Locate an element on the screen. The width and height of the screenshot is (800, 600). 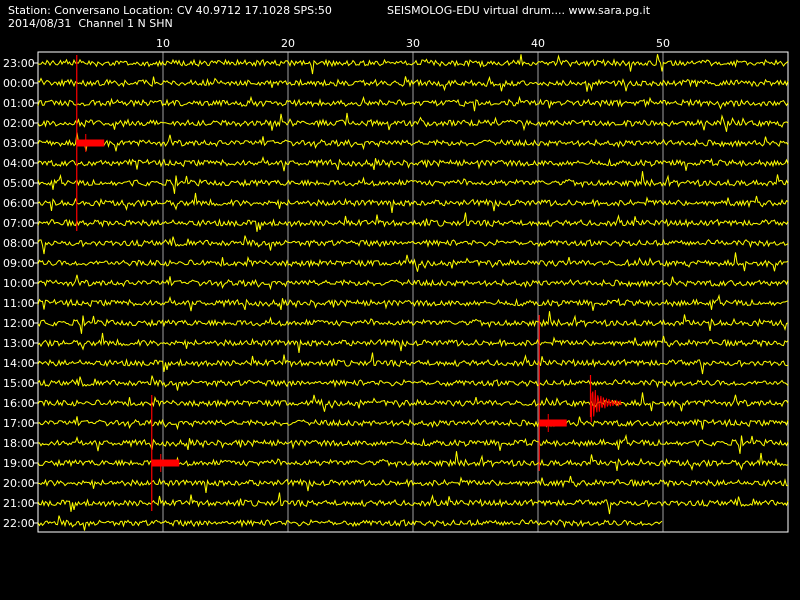
row-label: 16:00 is located at coordinates (19, 403).